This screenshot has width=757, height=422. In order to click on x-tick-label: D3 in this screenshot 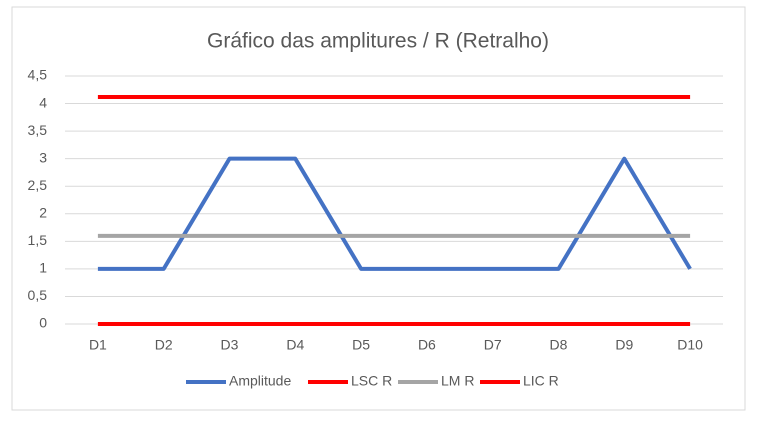, I will do `click(230, 345)`.